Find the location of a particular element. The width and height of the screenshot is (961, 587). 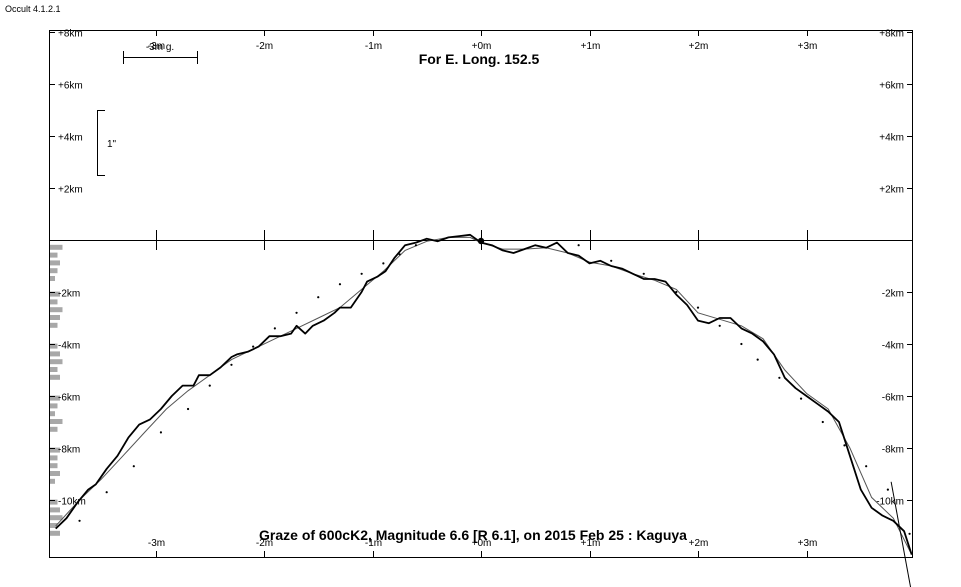

y-tick-label-right: +4km is located at coordinates (891, 138).